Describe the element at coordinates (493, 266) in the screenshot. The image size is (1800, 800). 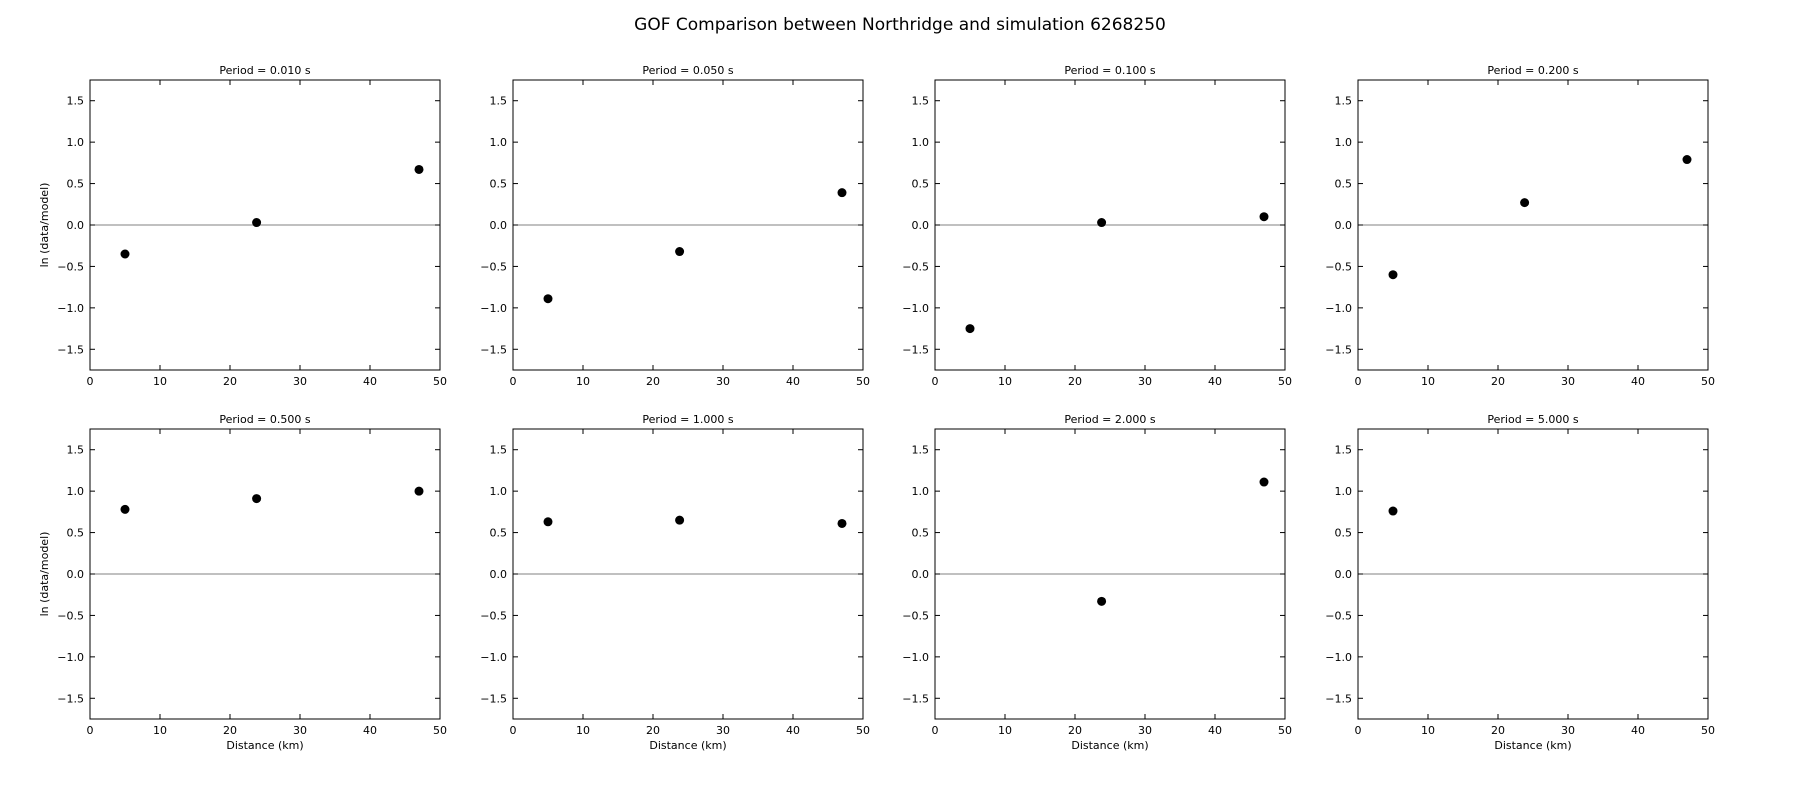
I see `panel-2-ytick-label-2: −0.5` at that location.